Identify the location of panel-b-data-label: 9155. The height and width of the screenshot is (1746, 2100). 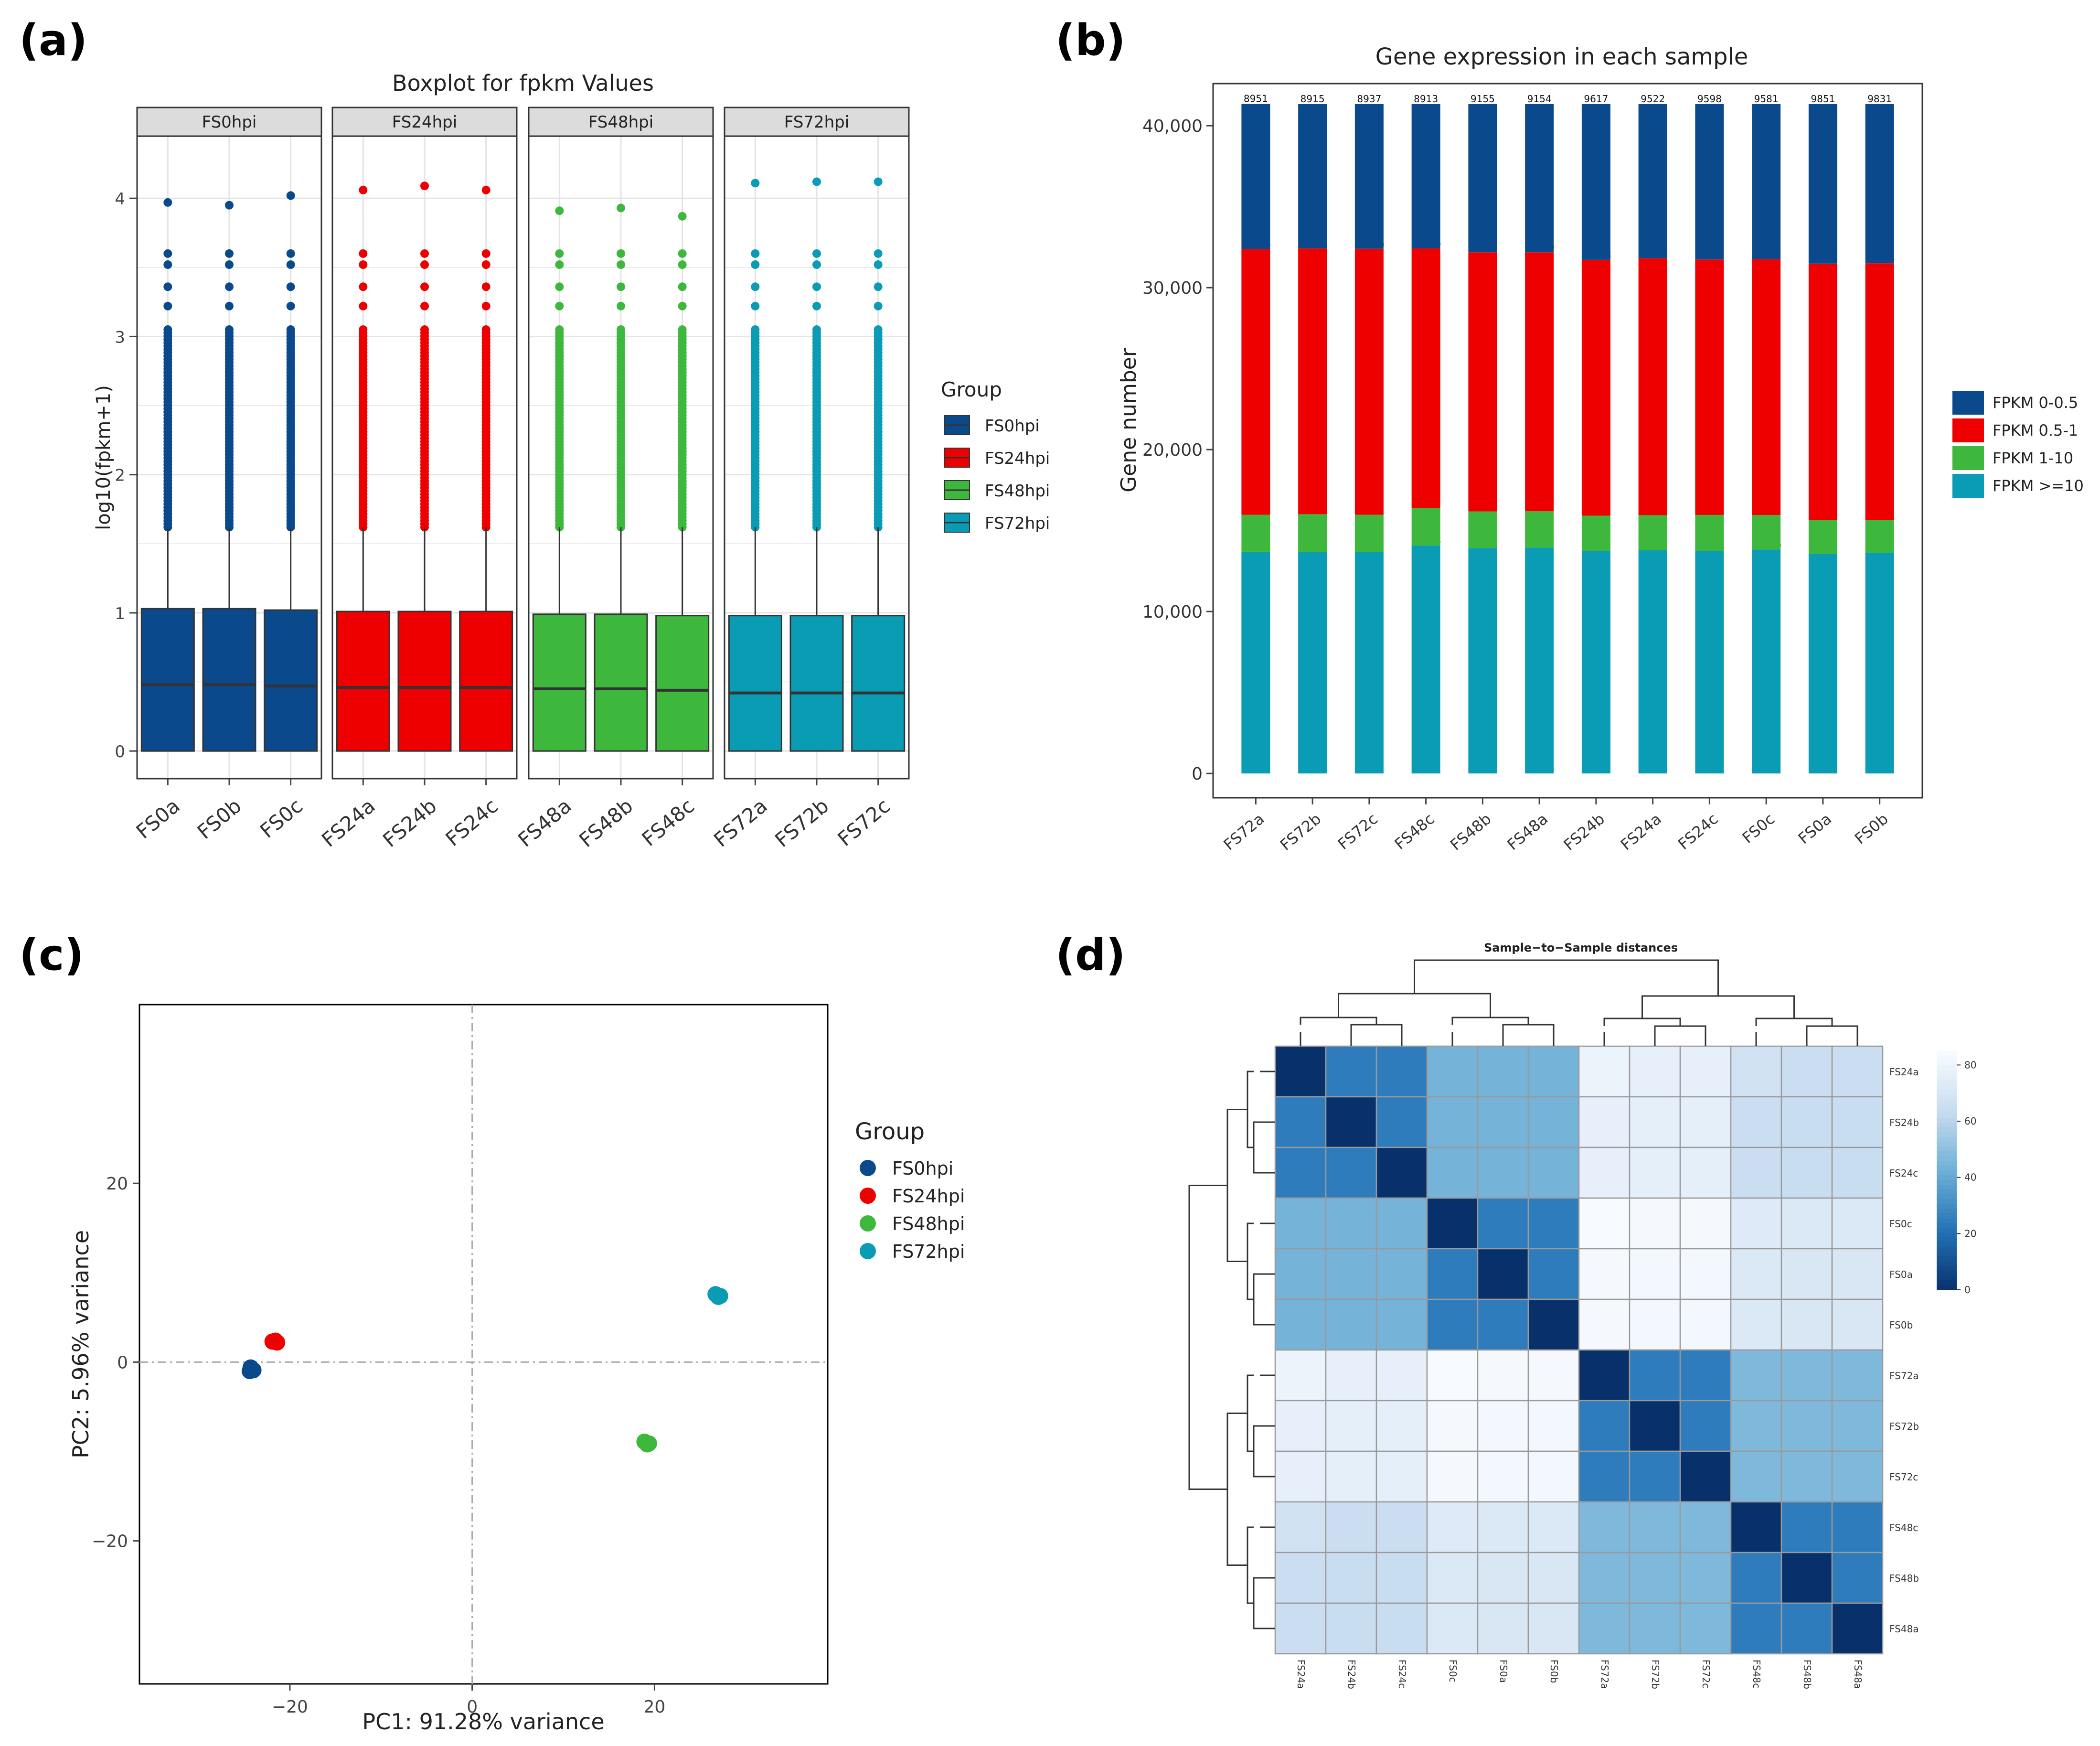
(1483, 99).